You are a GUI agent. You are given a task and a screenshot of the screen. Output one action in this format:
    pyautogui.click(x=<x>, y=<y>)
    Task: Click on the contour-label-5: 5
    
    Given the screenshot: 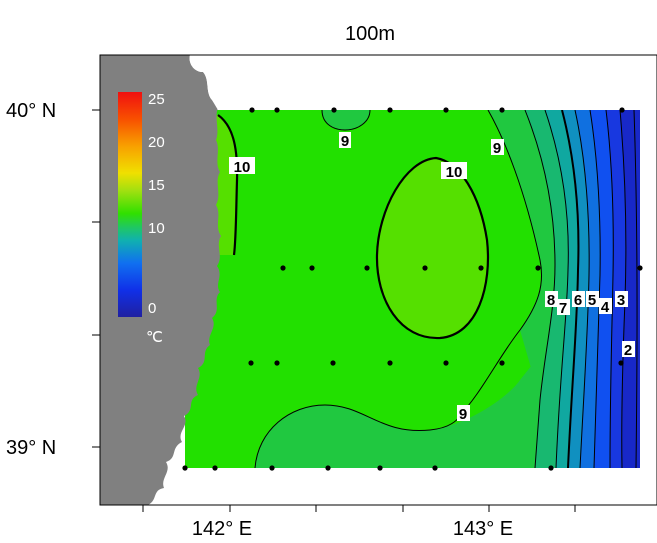 What is the action you would take?
    pyautogui.click(x=592, y=300)
    